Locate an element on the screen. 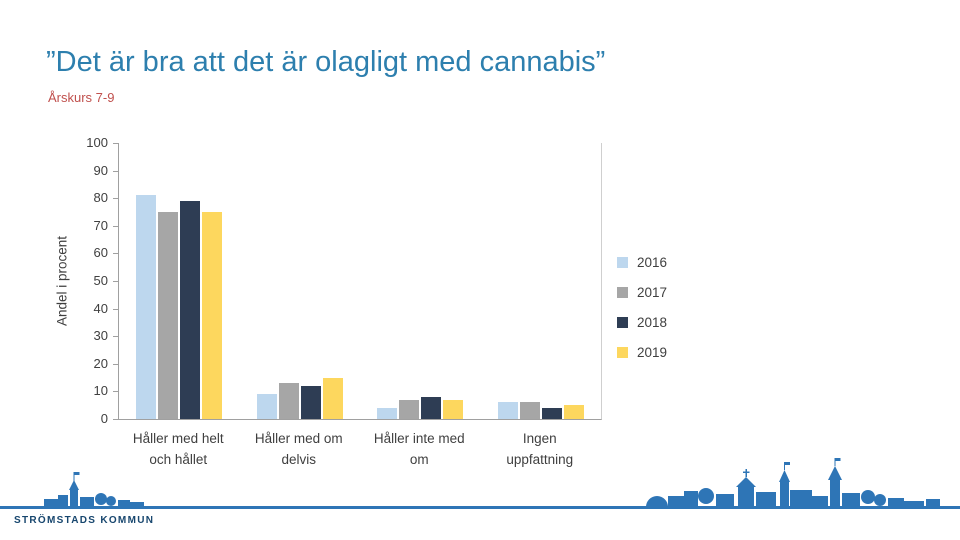  slide-subtitle: Årskurs 7-9 is located at coordinates (81, 97).